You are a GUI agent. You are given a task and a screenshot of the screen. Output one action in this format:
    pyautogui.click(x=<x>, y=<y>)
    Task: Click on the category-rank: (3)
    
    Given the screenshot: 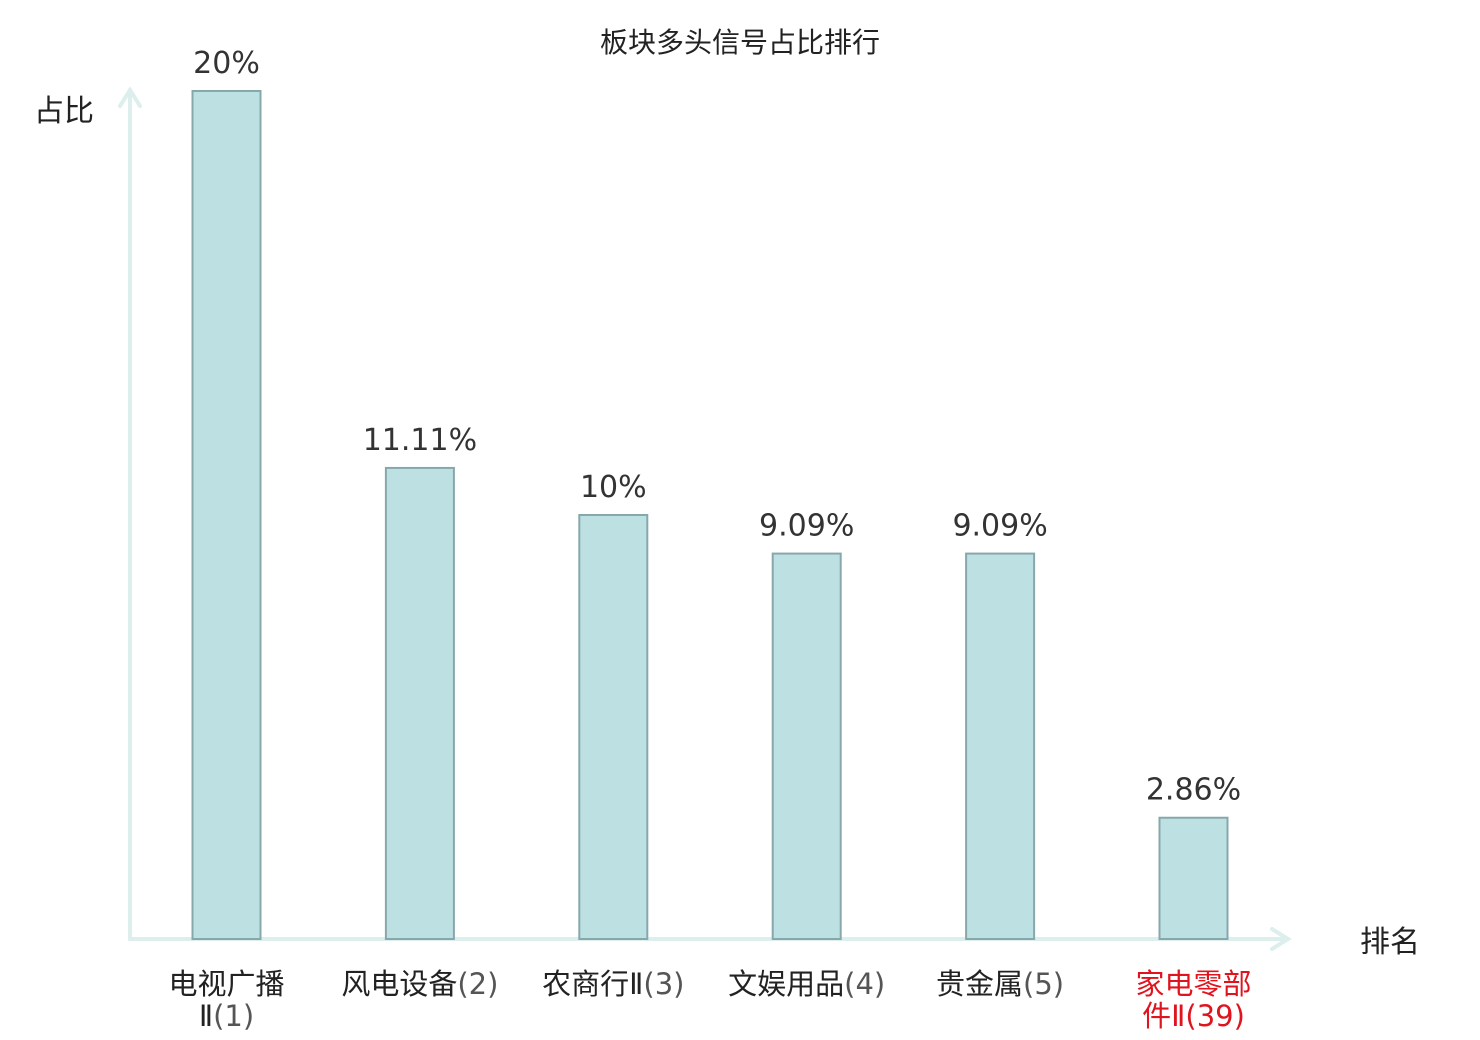 What is the action you would take?
    pyautogui.click(x=663, y=984)
    